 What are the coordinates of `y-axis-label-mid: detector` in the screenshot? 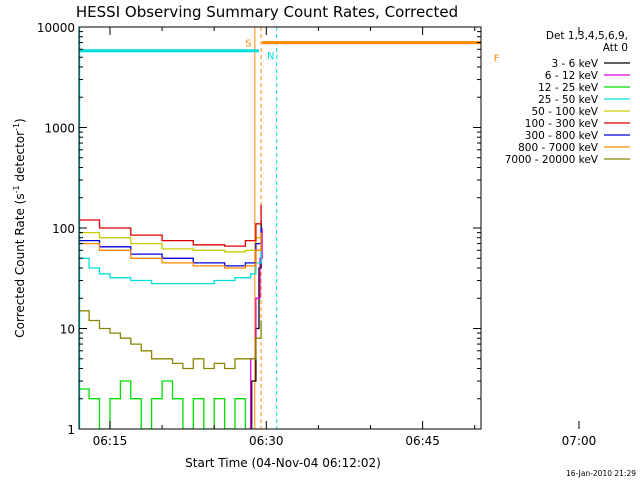 It's located at (20, 158).